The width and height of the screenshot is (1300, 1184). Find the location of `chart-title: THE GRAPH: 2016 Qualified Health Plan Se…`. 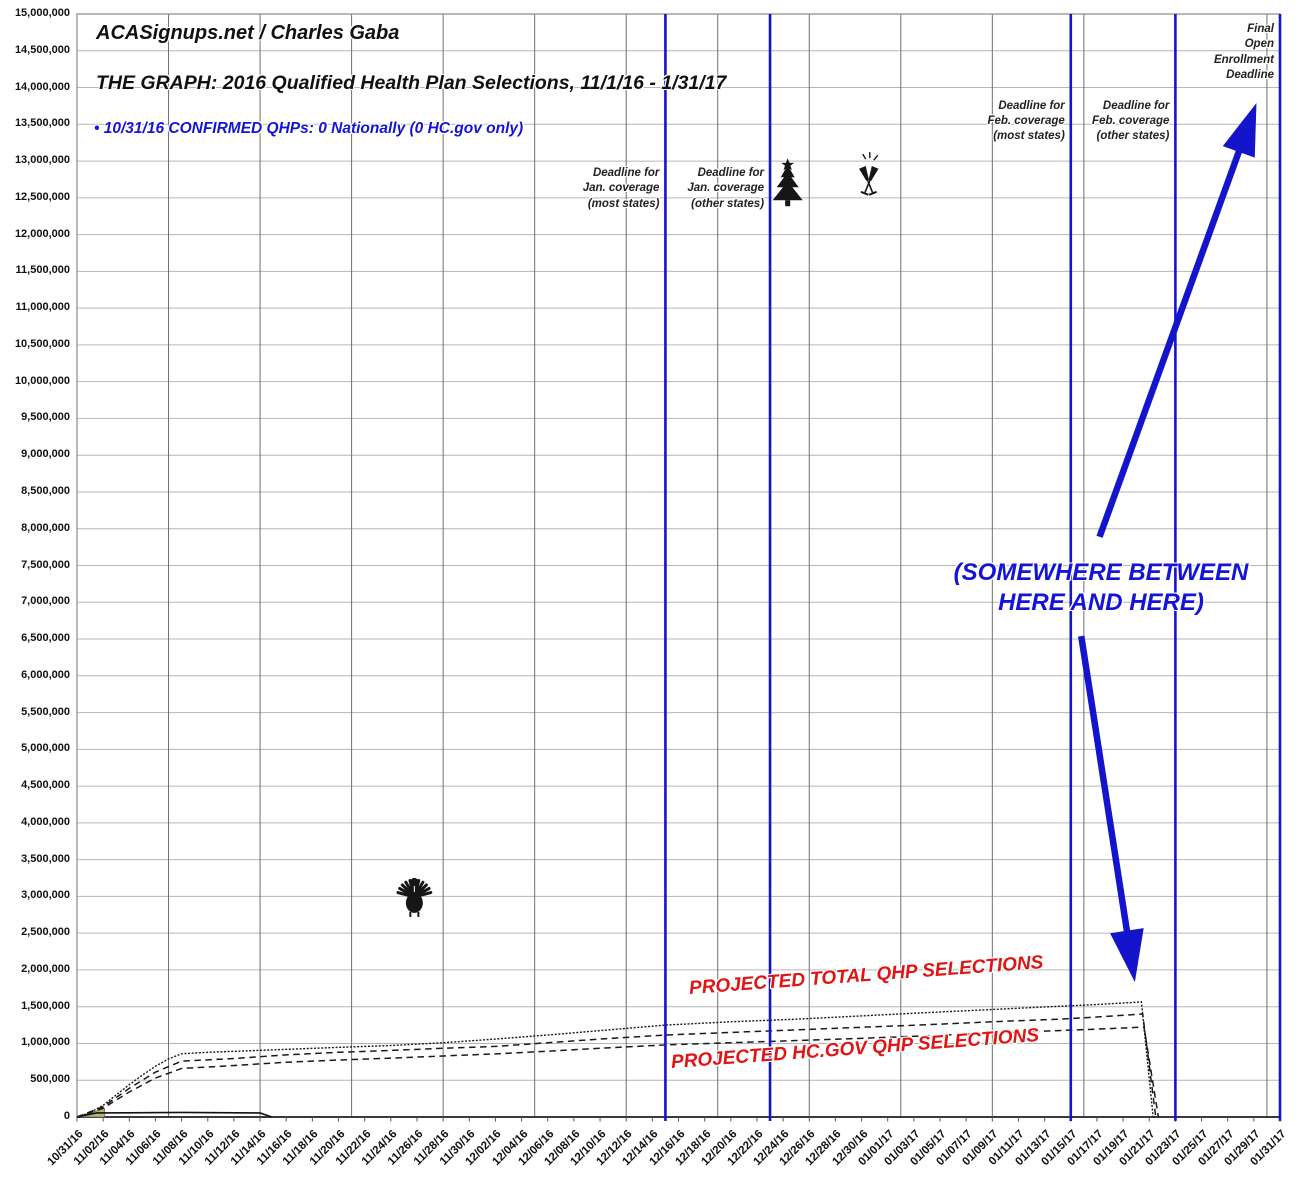

chart-title: THE GRAPH: 2016 Qualified Health Plan Se… is located at coordinates (411, 83).